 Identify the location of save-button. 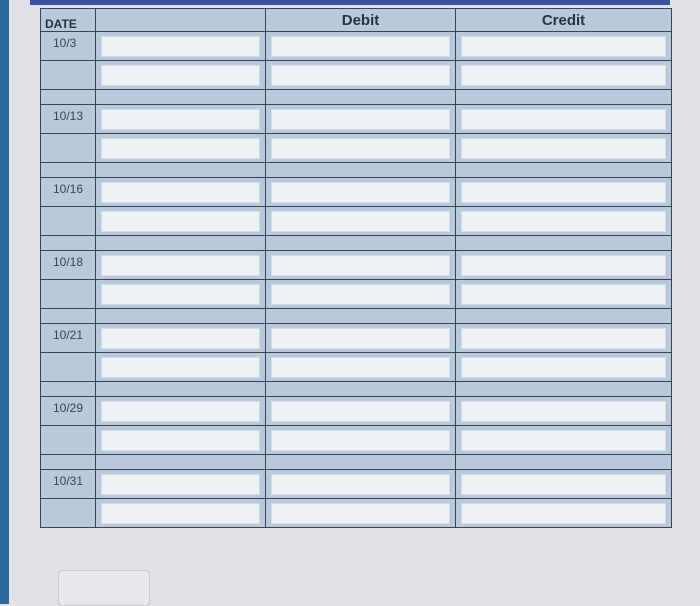
(104, 588).